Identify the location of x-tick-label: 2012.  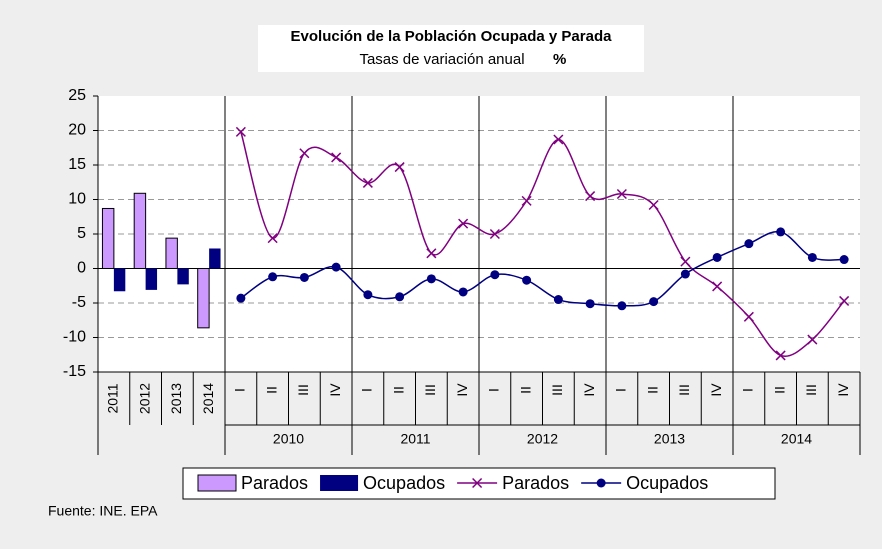
(144, 398).